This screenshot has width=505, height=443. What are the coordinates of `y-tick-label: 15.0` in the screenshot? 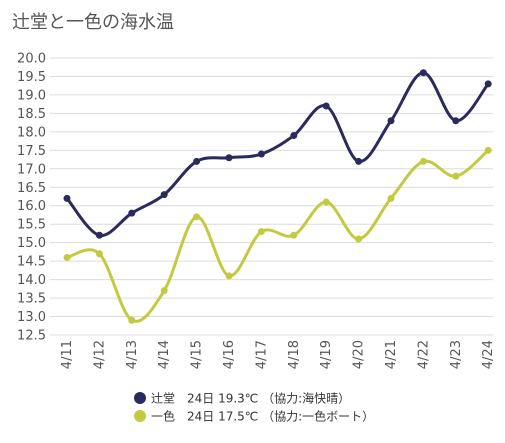 It's located at (31, 243).